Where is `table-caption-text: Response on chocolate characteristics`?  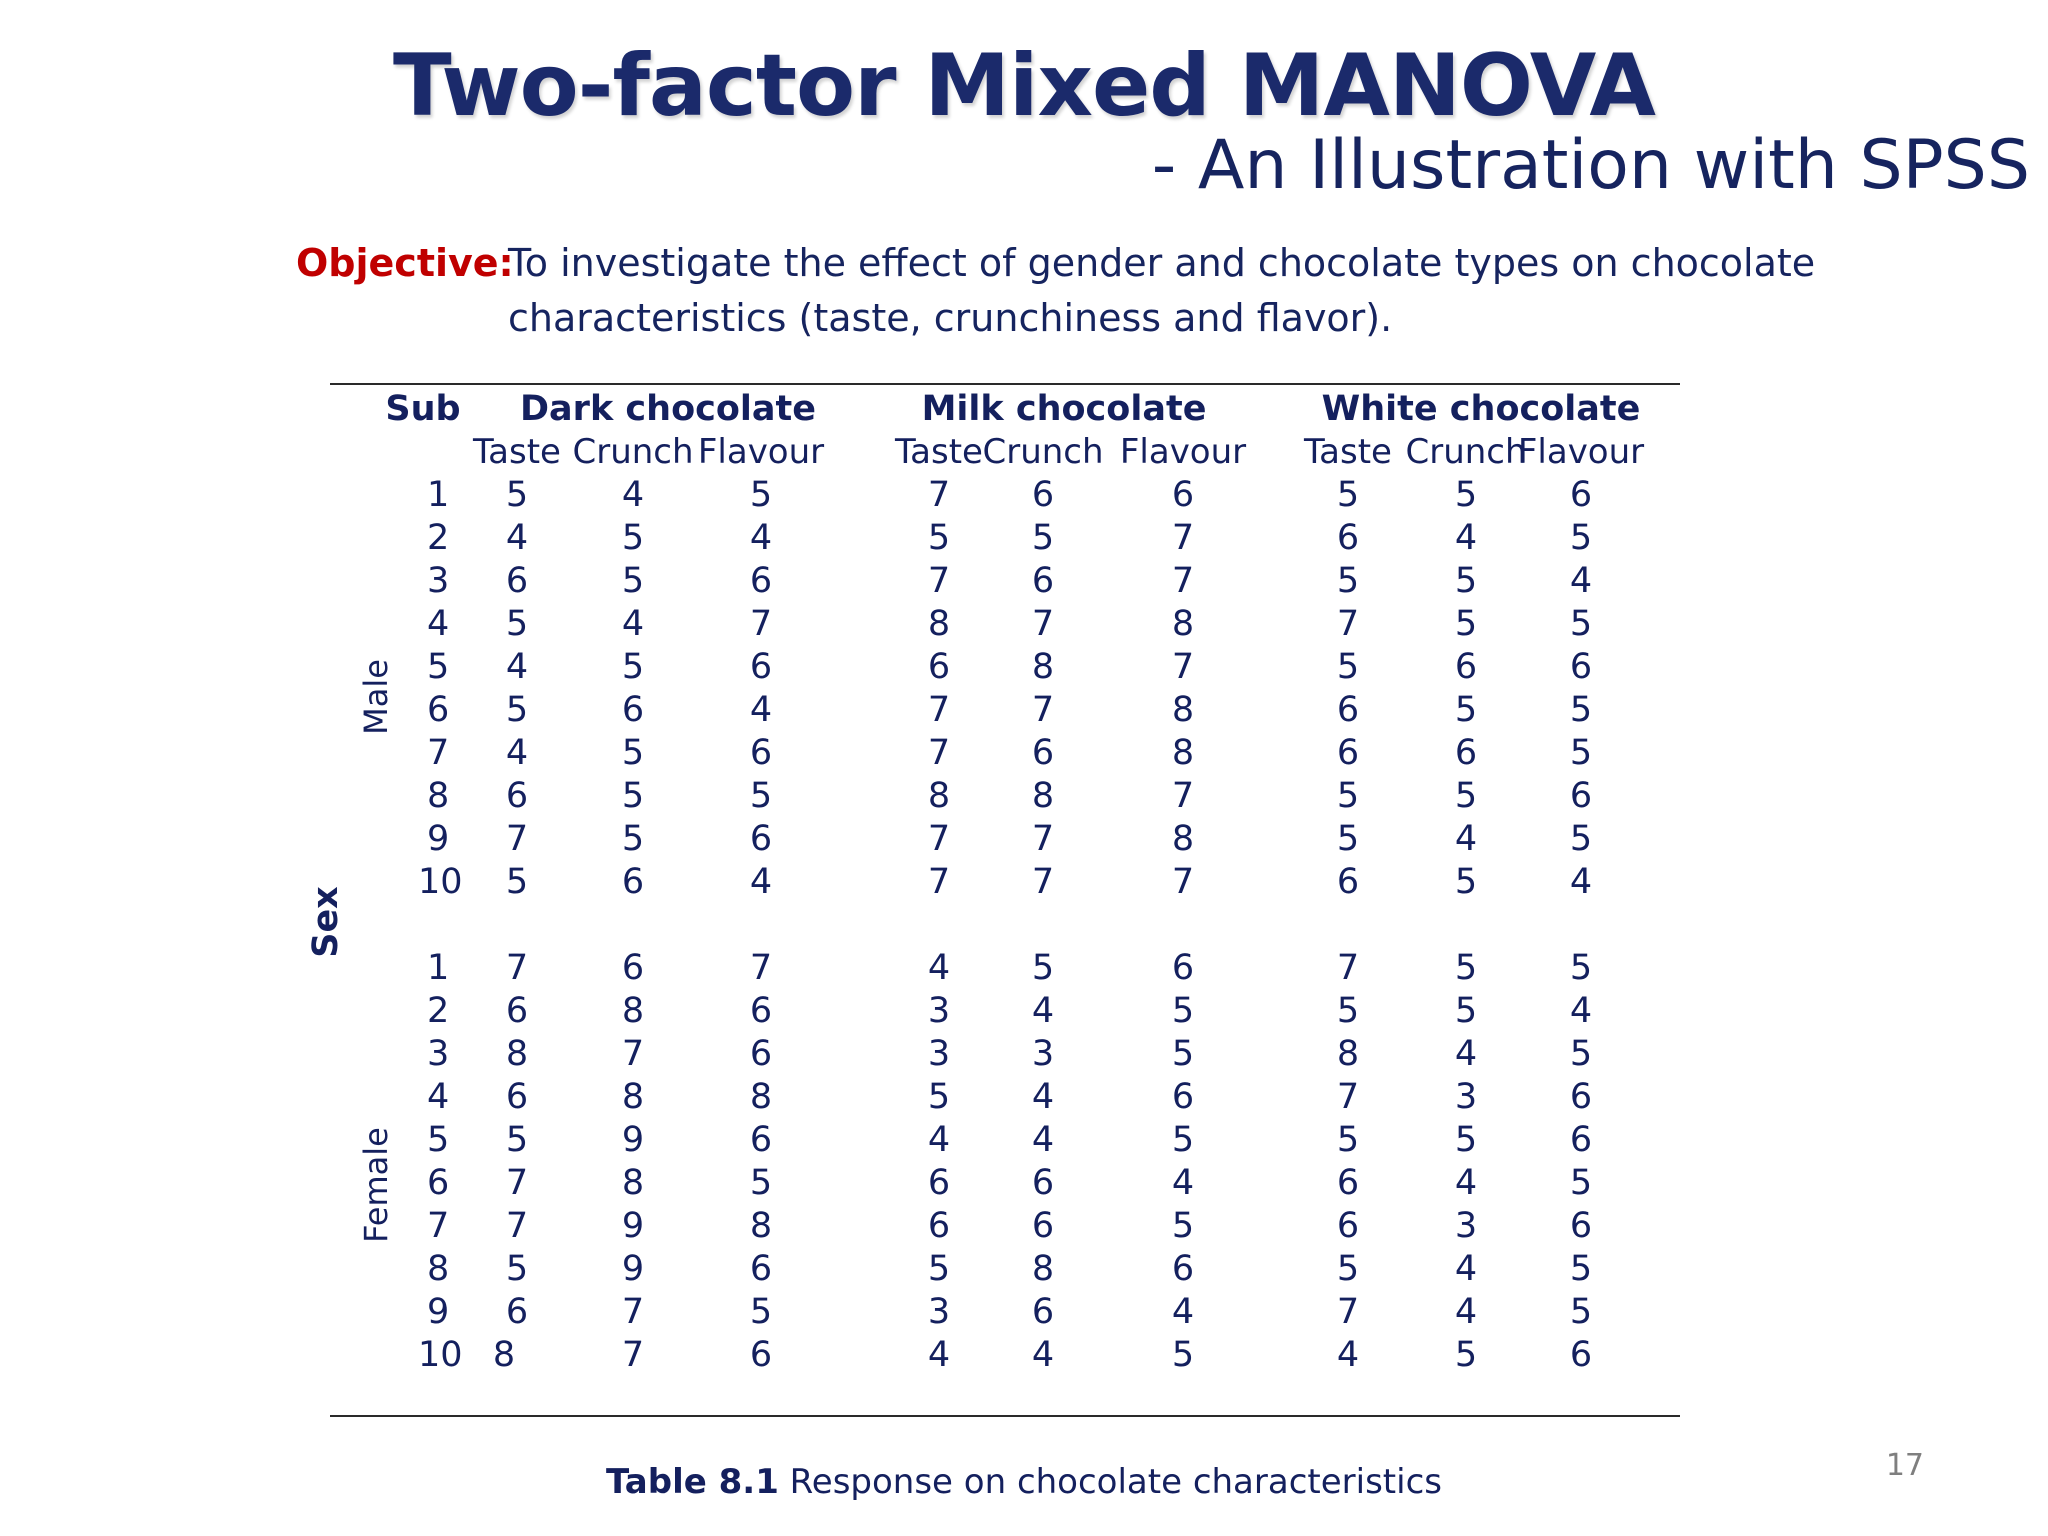 table-caption-text: Response on chocolate characteristics is located at coordinates (1110, 1482).